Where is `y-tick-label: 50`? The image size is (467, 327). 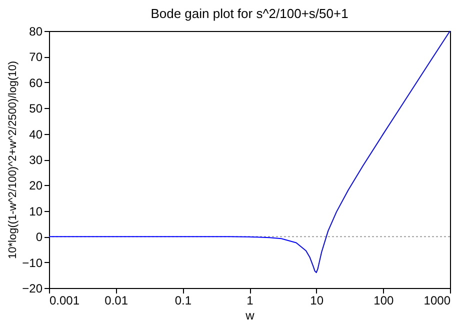
y-tick-label: 50 is located at coordinates (36, 109).